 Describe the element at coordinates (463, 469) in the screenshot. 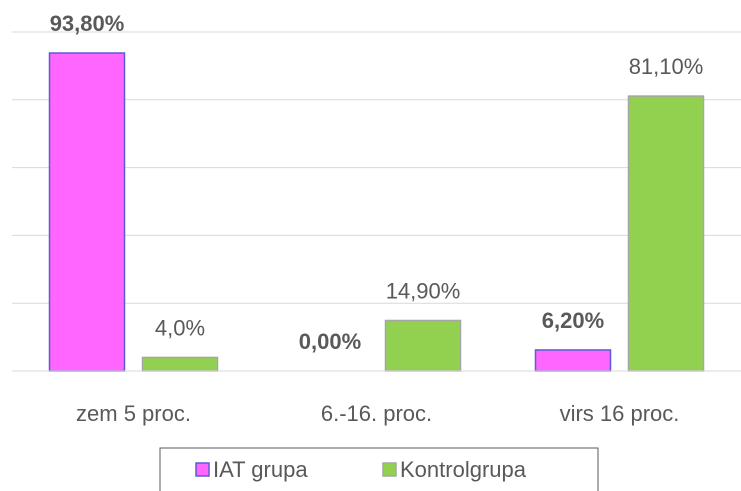

I see `legend-label: Kontrolgrupa` at that location.